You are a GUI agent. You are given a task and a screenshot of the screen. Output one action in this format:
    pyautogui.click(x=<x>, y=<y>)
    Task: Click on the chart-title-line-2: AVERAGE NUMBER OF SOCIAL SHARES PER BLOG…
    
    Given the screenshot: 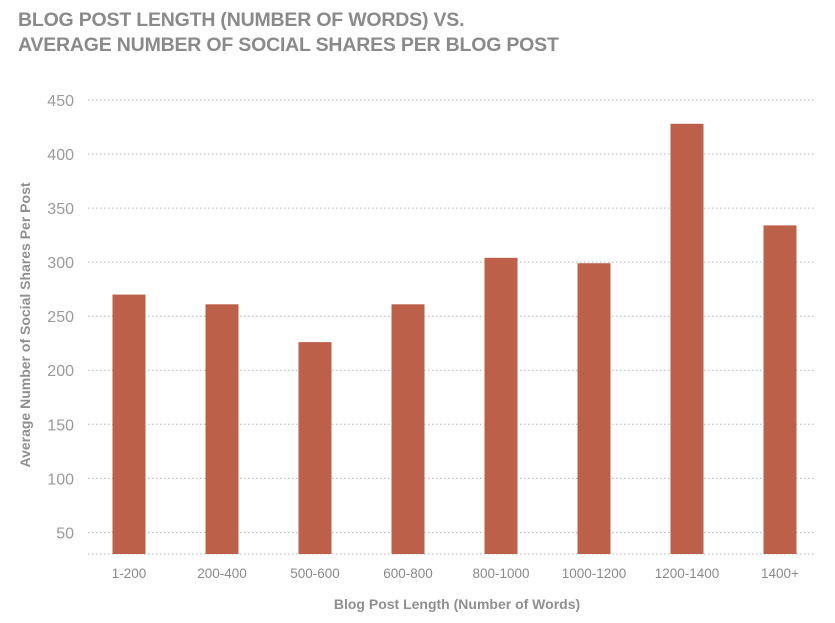 What is the action you would take?
    pyautogui.click(x=288, y=45)
    